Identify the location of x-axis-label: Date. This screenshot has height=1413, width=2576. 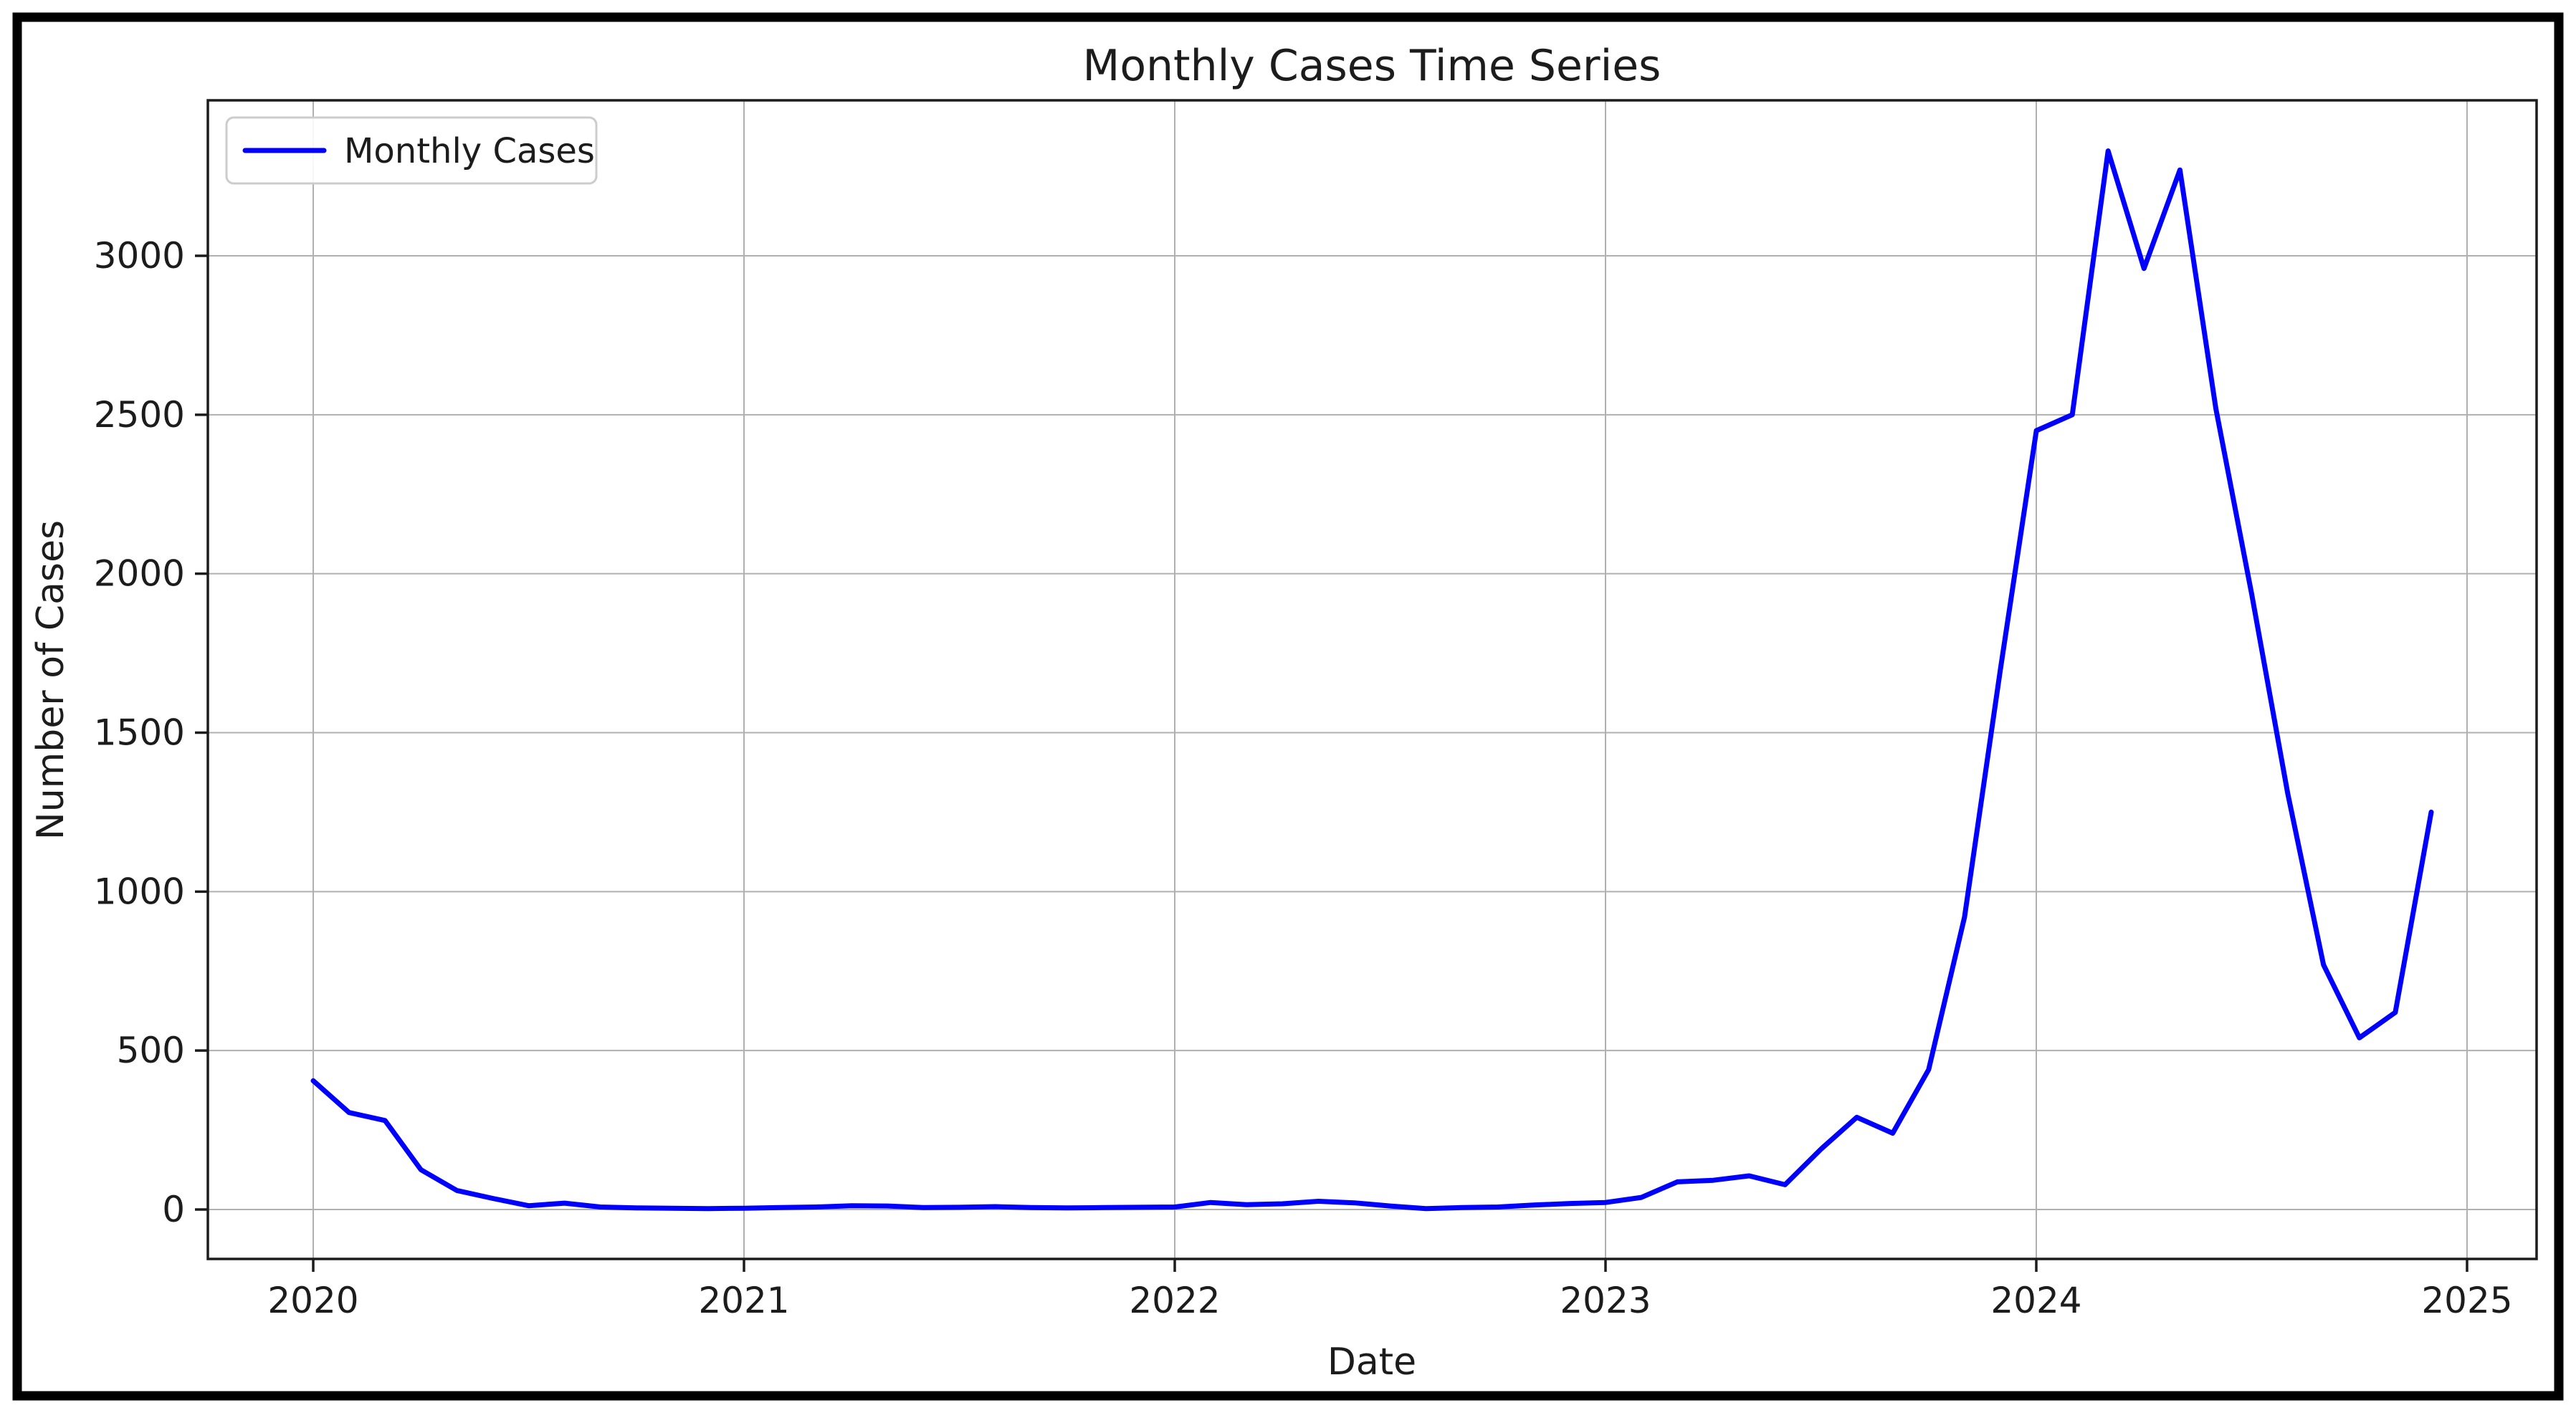
(1371, 1362).